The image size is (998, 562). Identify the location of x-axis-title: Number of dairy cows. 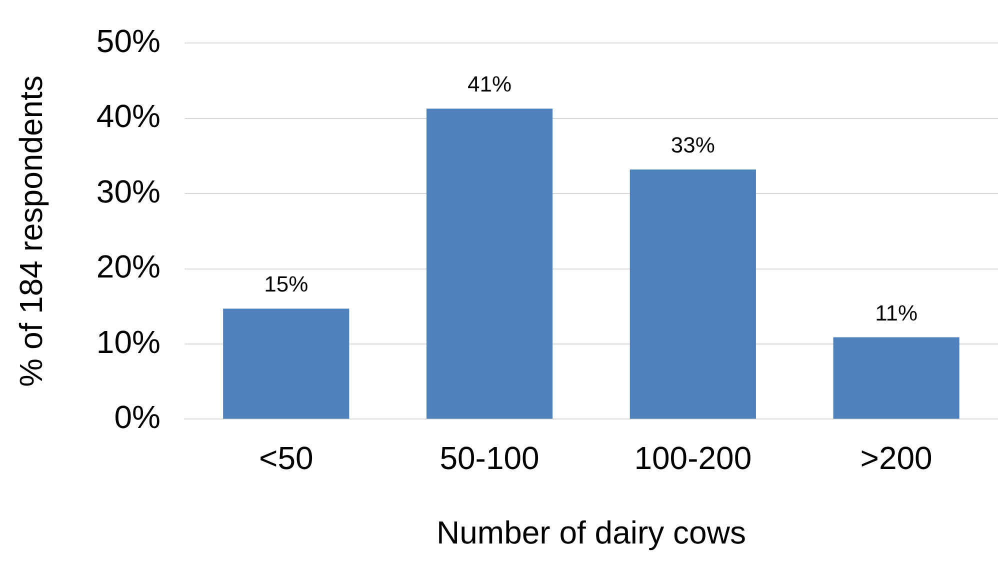
(591, 532).